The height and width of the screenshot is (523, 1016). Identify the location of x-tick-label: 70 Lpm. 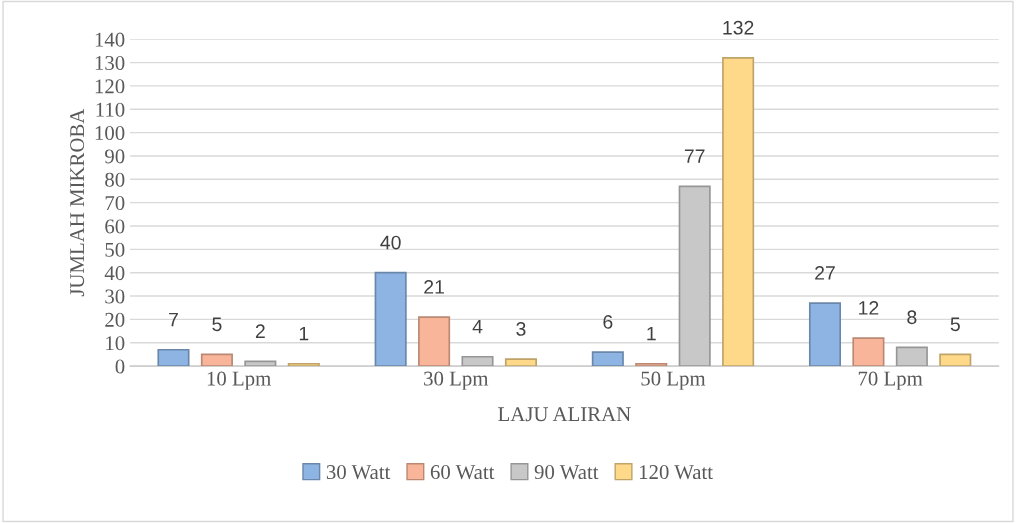
(890, 380).